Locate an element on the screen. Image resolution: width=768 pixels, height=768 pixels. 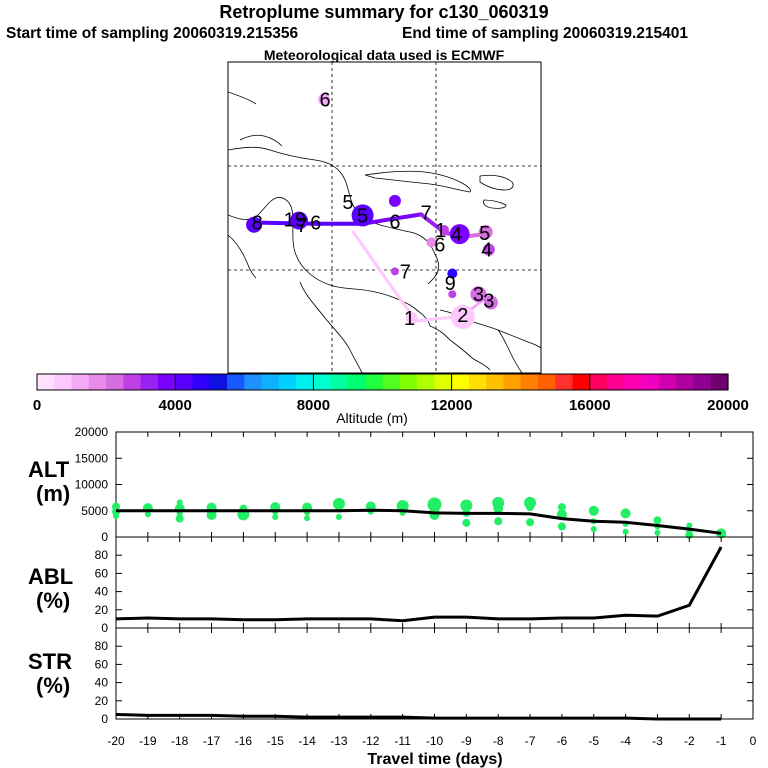
x-tick-label: -19 is located at coordinates (148, 741).